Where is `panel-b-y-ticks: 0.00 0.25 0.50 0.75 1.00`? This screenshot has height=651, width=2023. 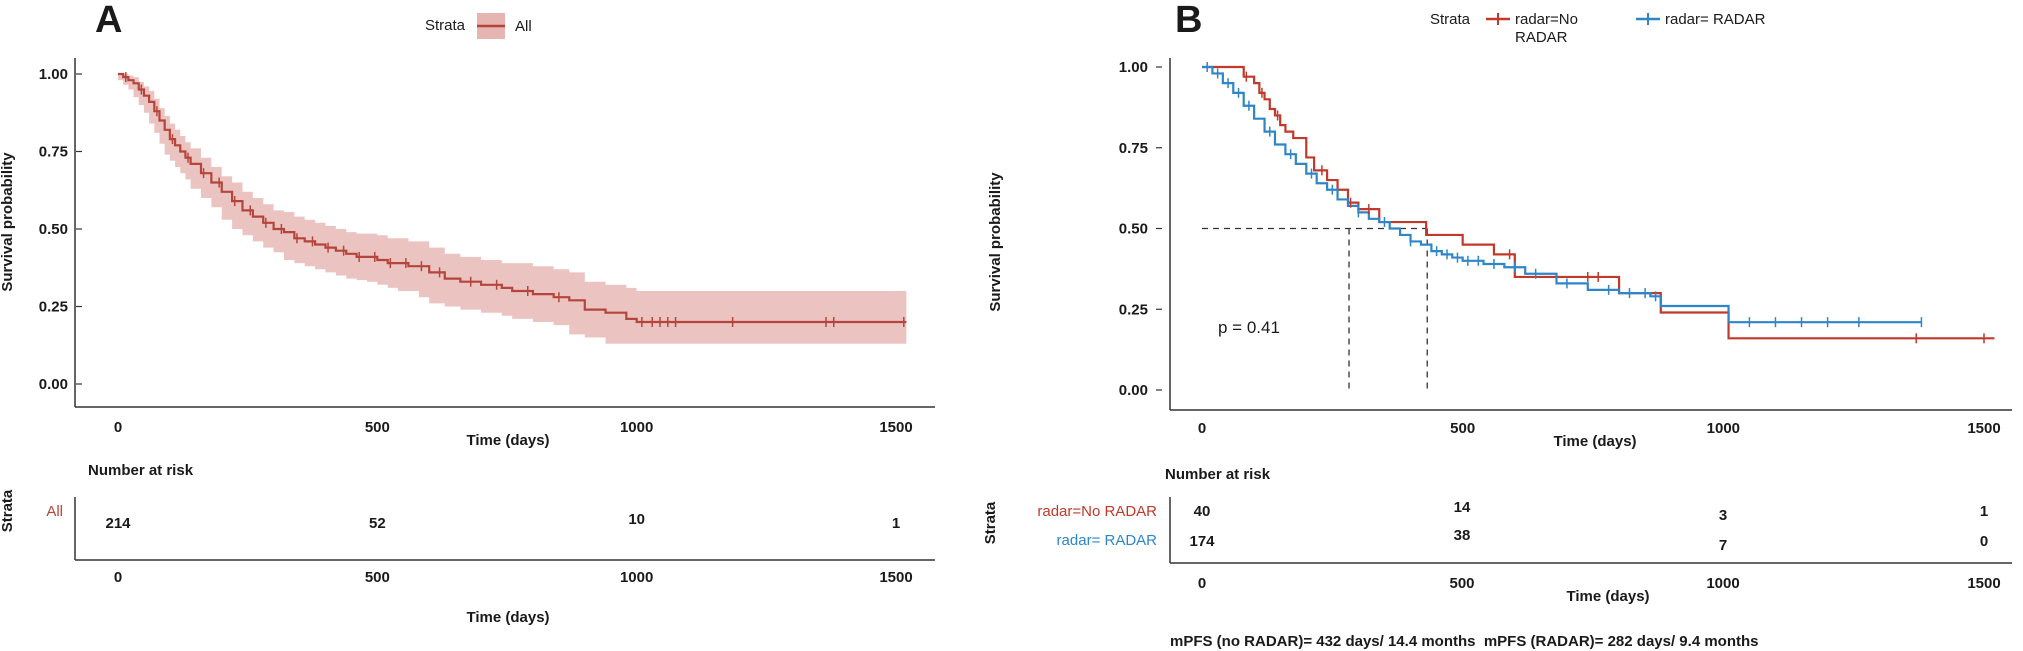 panel-b-y-ticks: 0.00 0.25 0.50 0.75 1.00 is located at coordinates (1140, 229).